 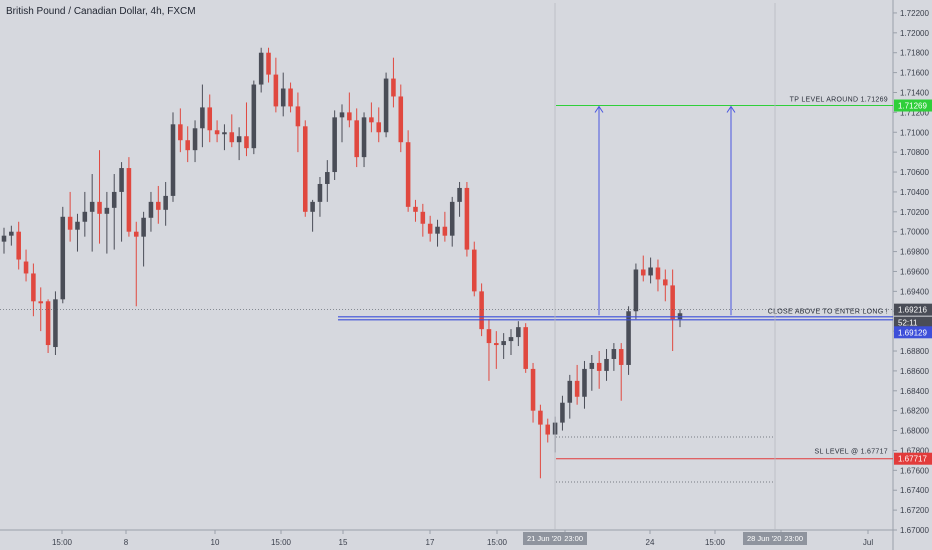 What do you see at coordinates (914, 212) in the screenshot?
I see `price-tick-label: 1.70200` at bounding box center [914, 212].